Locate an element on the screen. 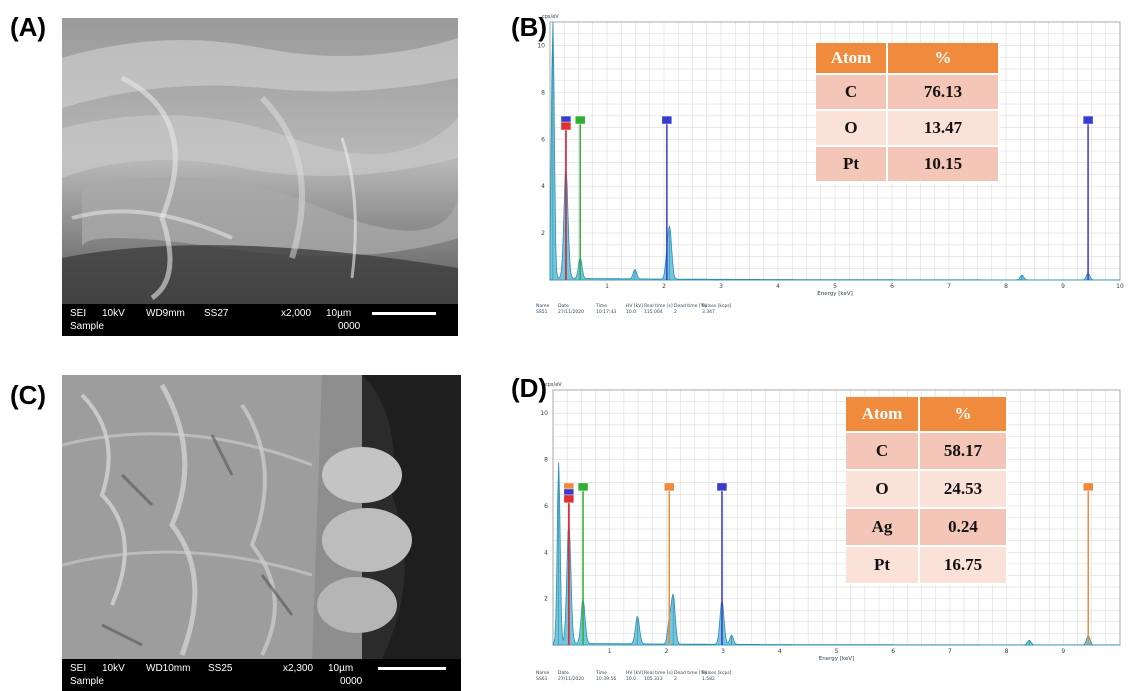  sem-working-distance: WD10mm is located at coordinates (168, 668).